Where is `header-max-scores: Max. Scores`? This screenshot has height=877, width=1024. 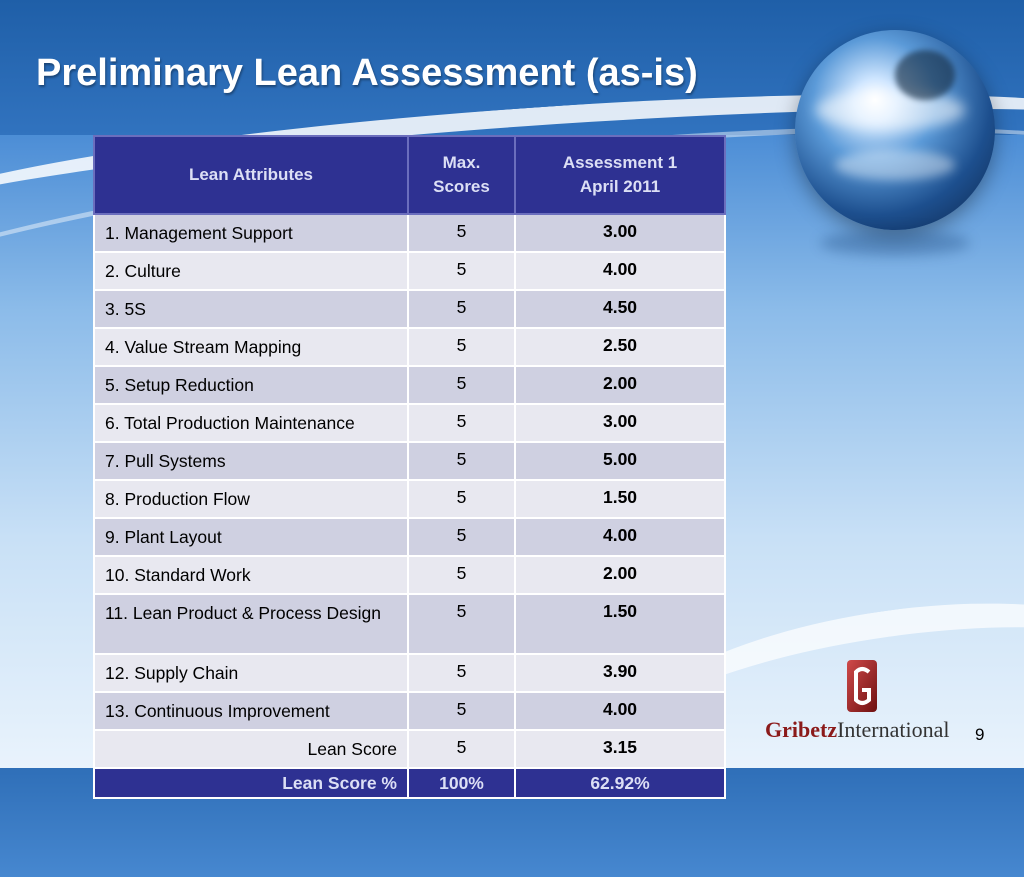 header-max-scores: Max. Scores is located at coordinates (461, 175).